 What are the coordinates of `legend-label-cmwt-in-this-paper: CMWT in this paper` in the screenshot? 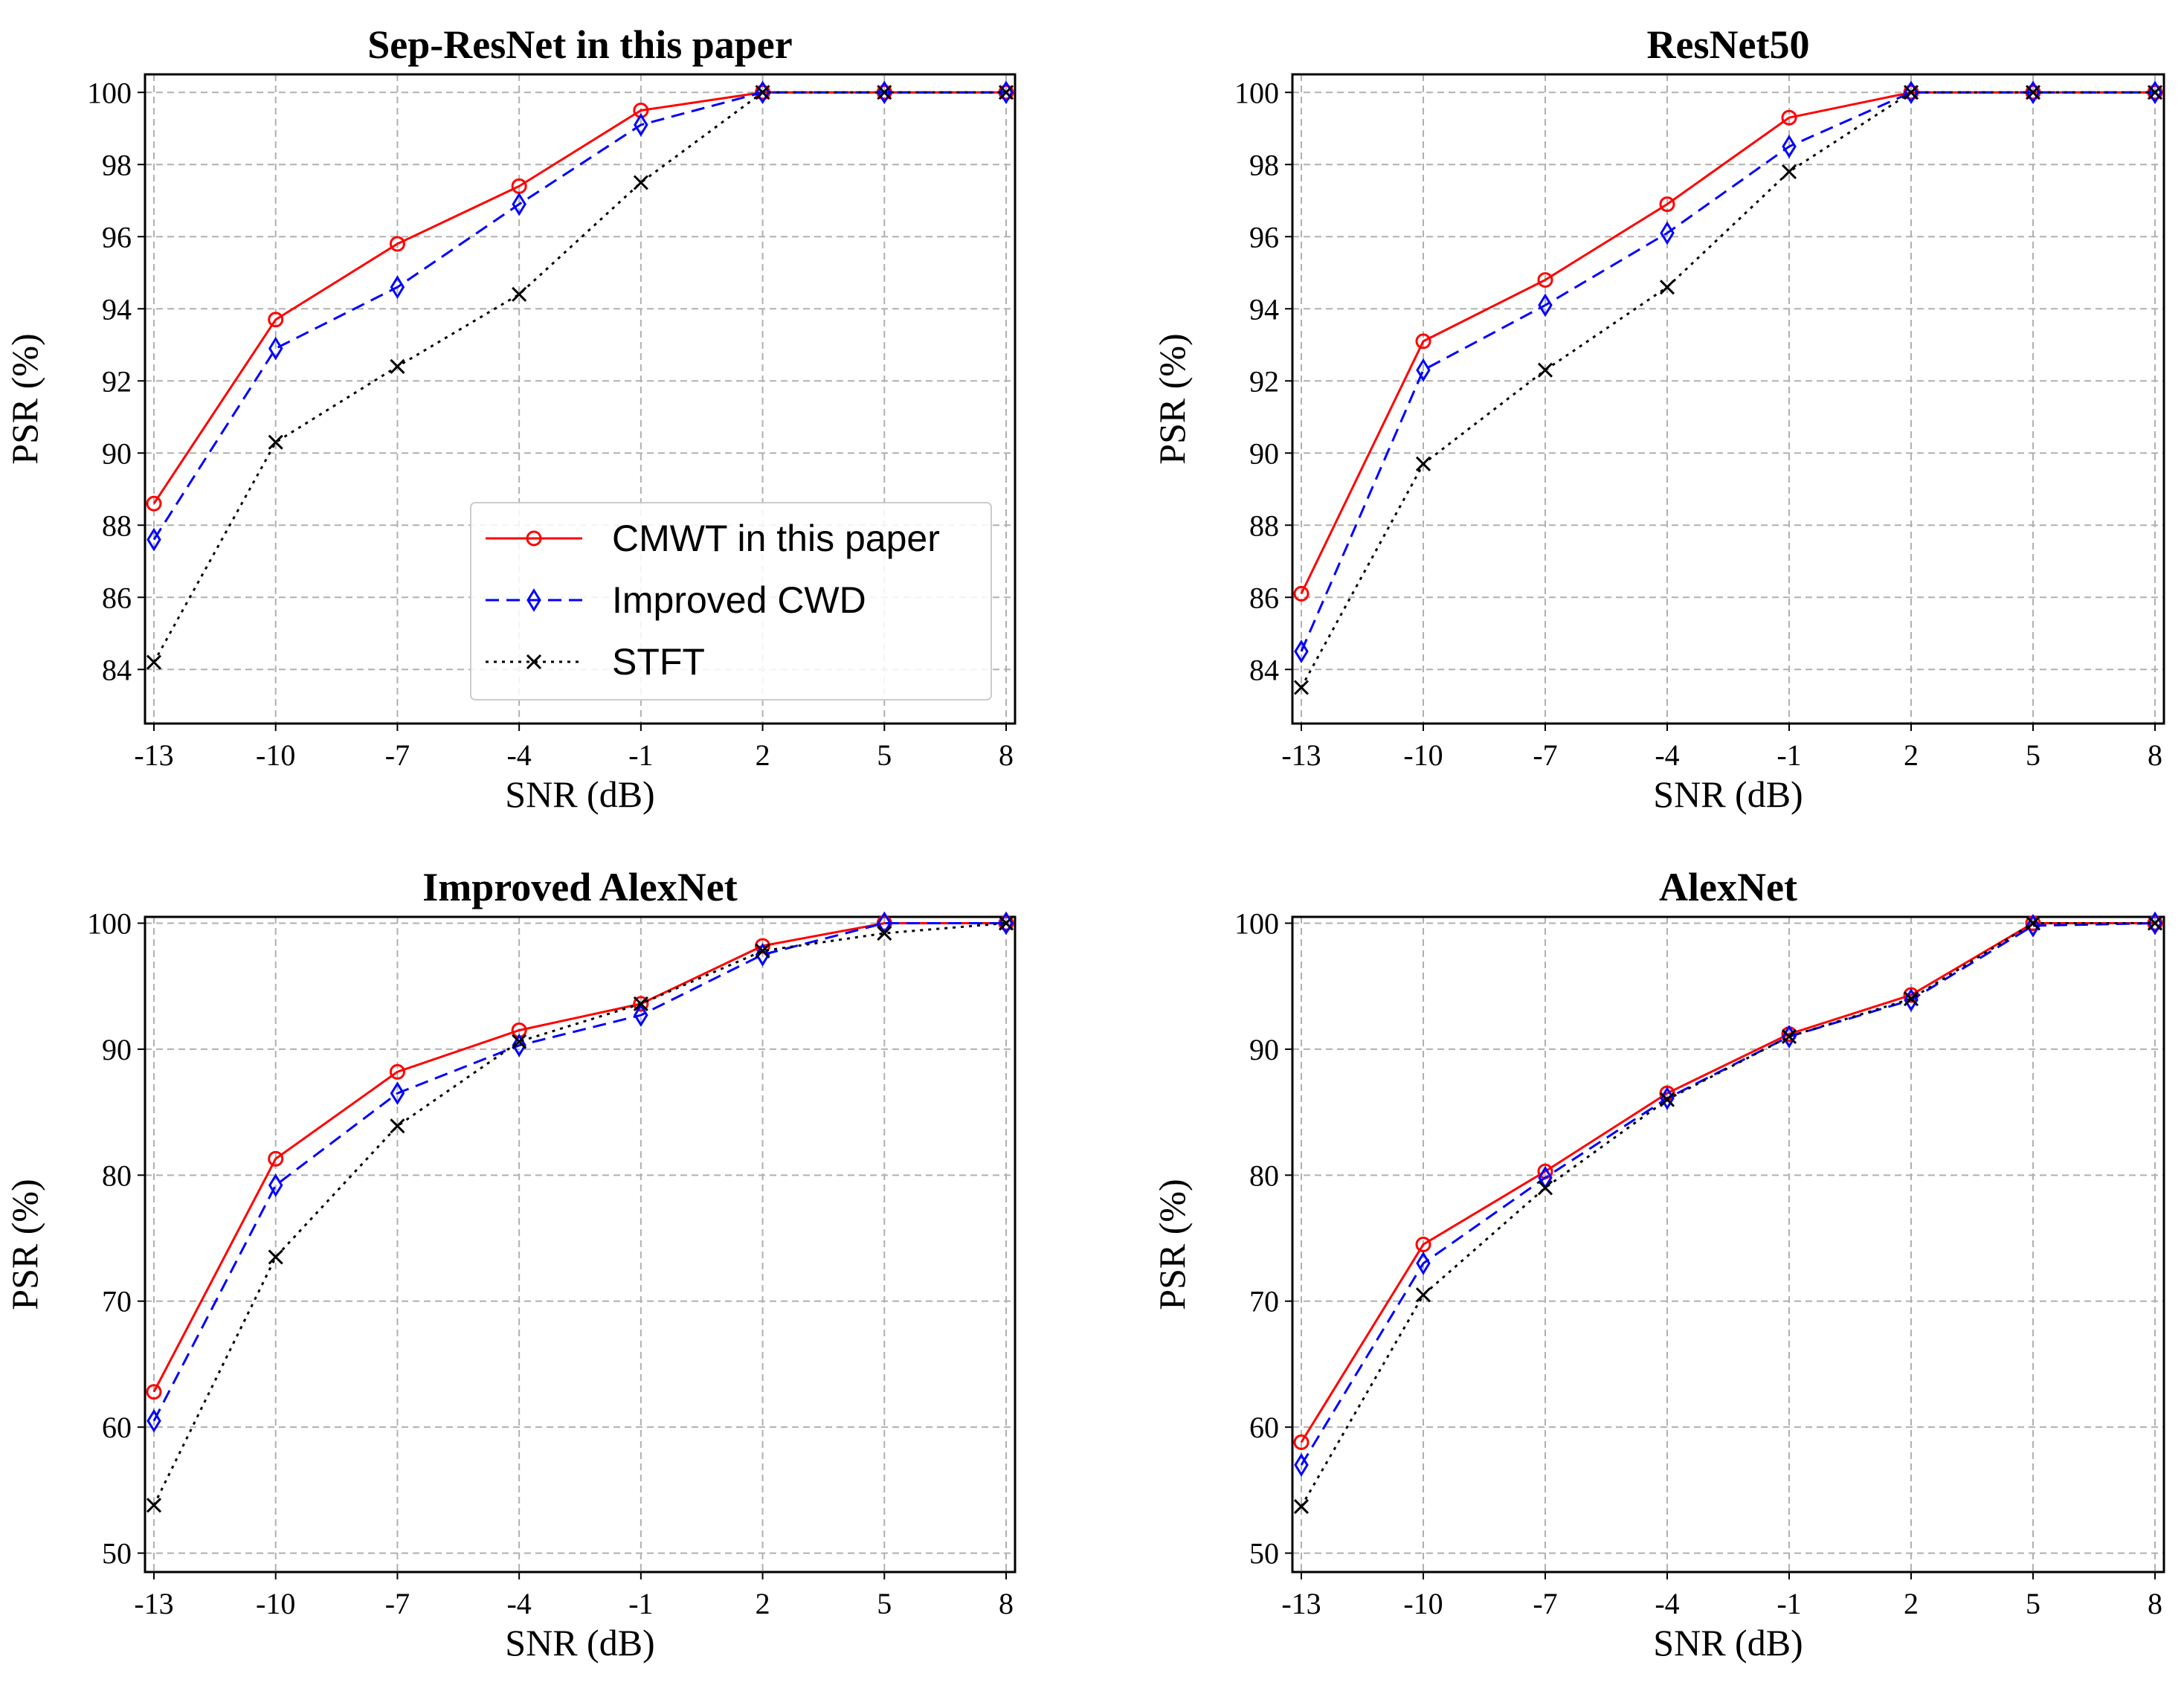 It's located at (776, 538).